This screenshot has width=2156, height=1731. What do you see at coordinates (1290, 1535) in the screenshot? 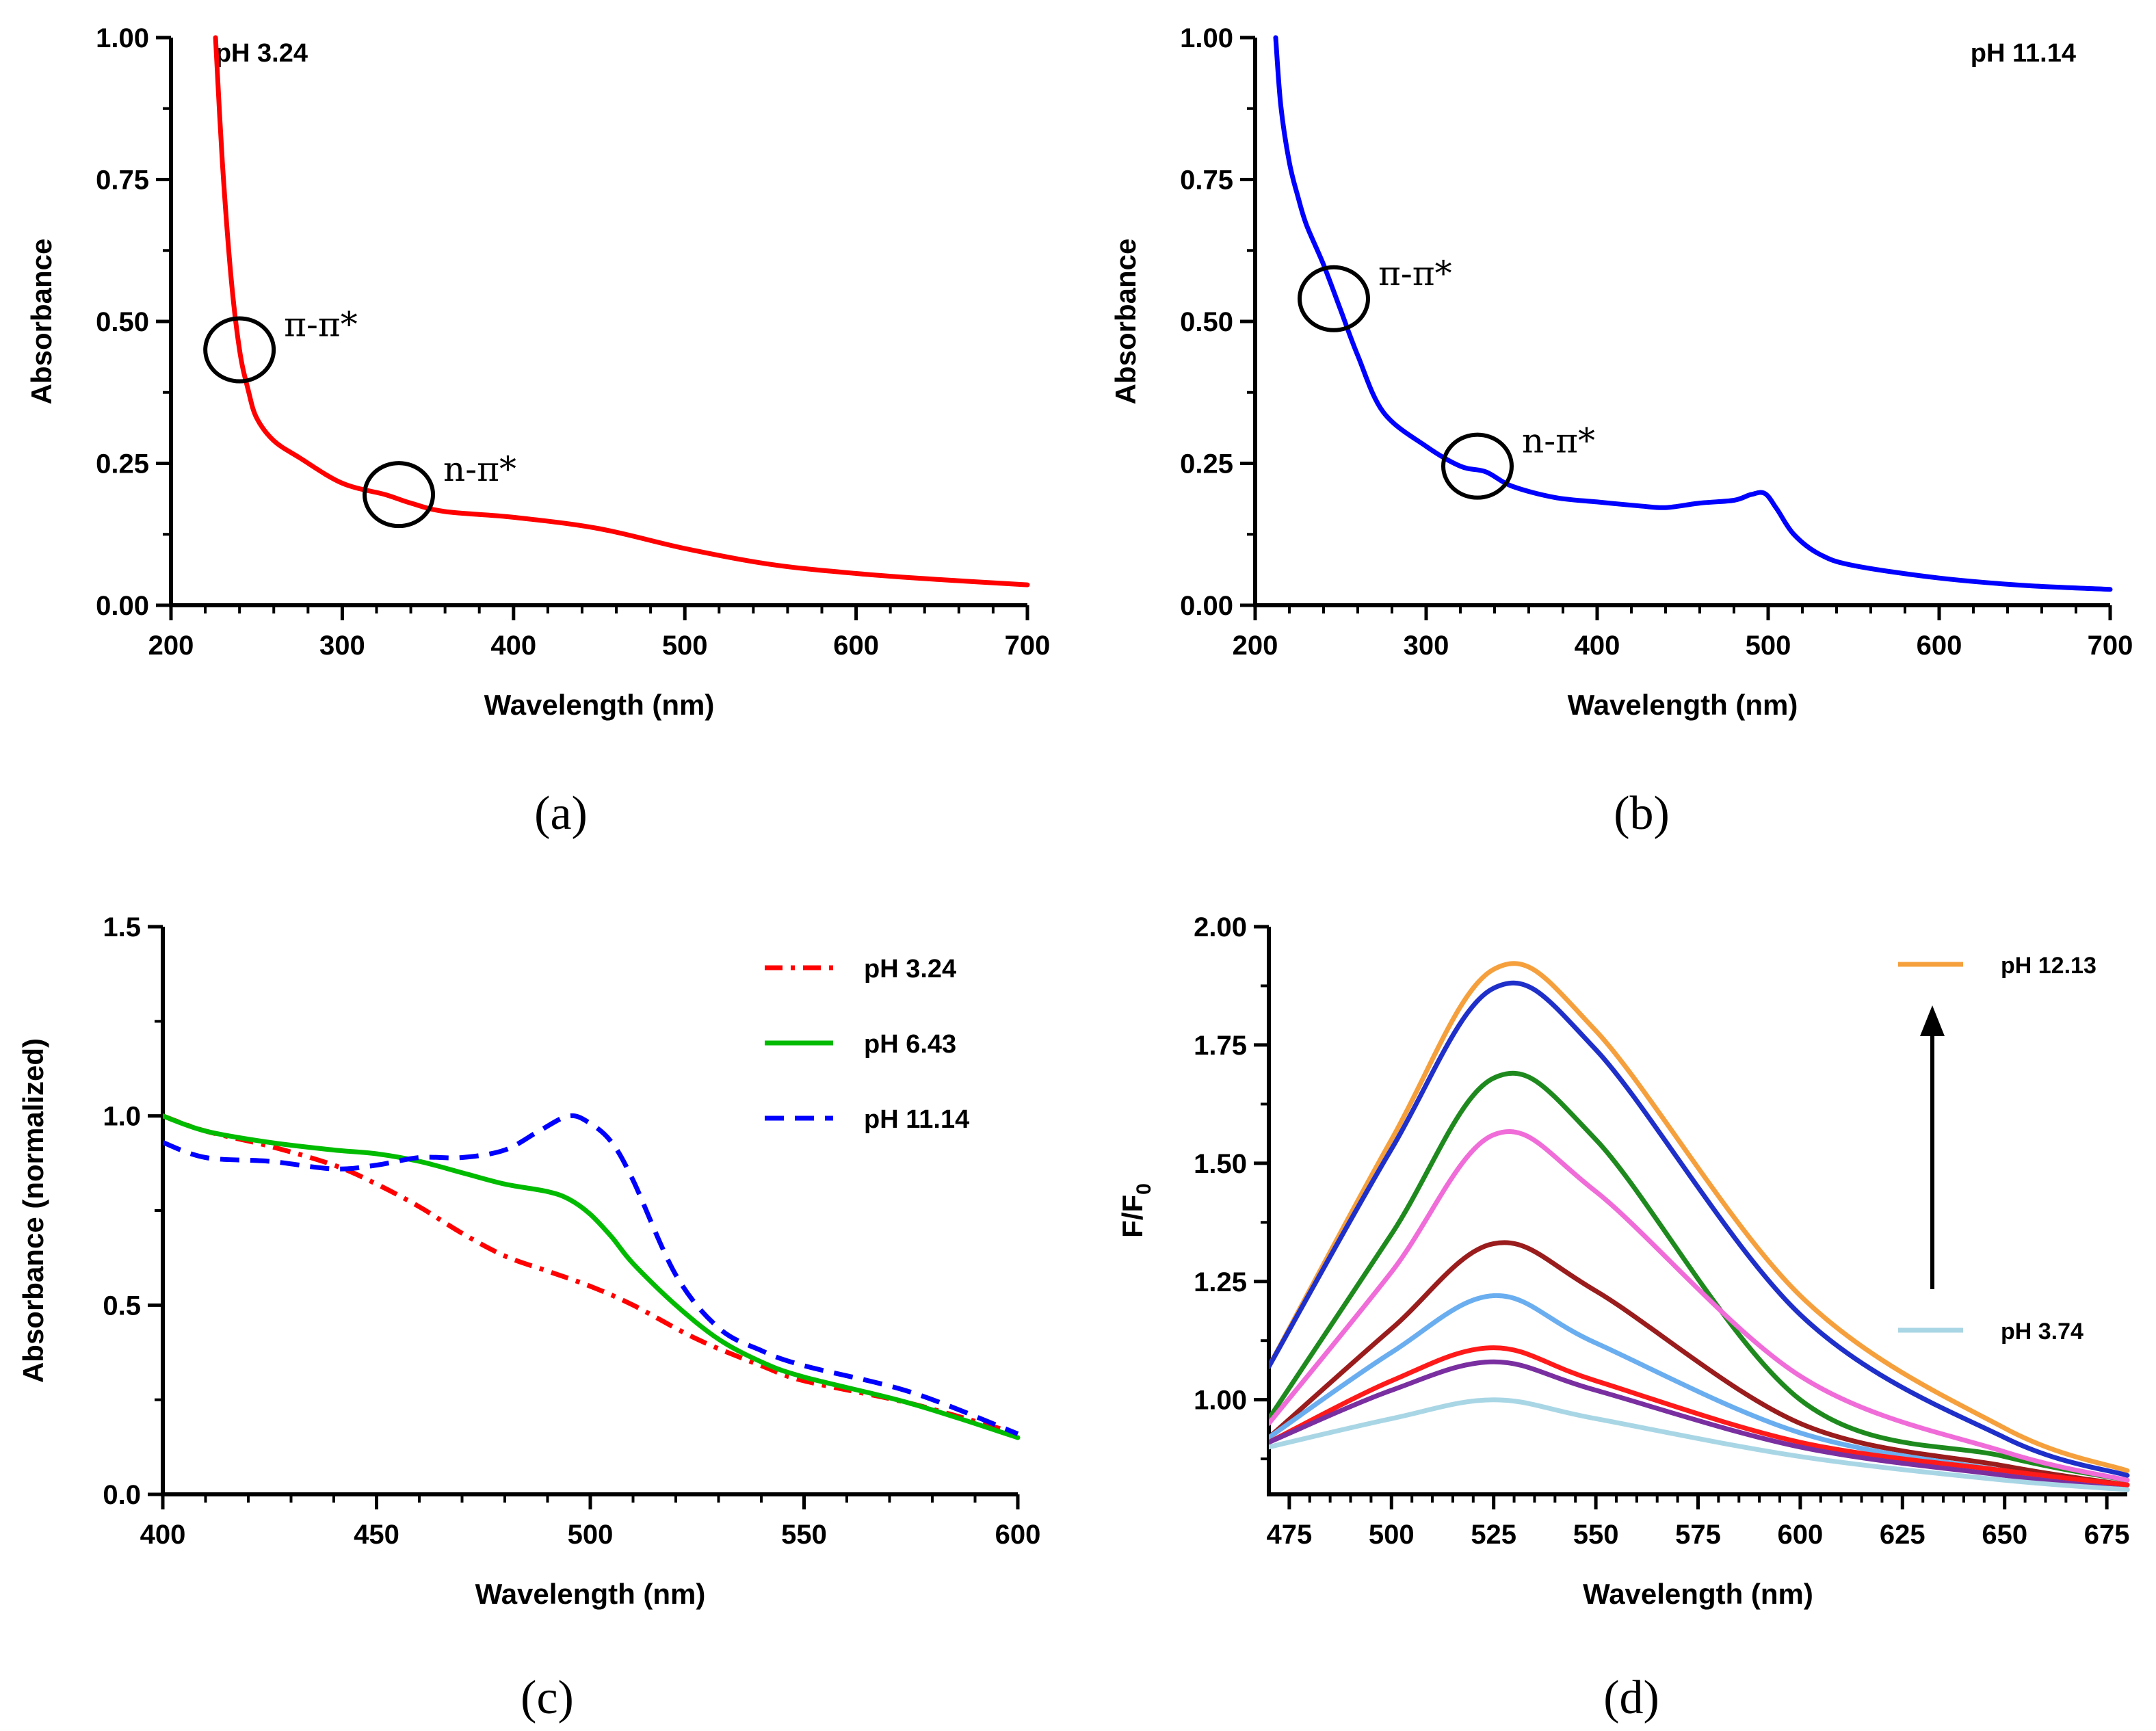
I see `x-tick-label: 475` at bounding box center [1290, 1535].